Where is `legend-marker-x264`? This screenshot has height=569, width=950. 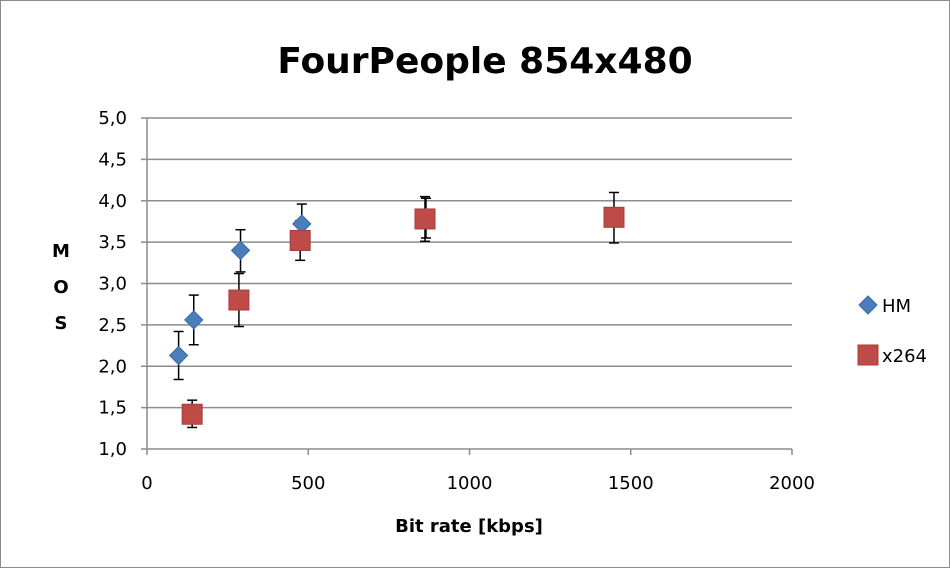
legend-marker-x264 is located at coordinates (868, 355).